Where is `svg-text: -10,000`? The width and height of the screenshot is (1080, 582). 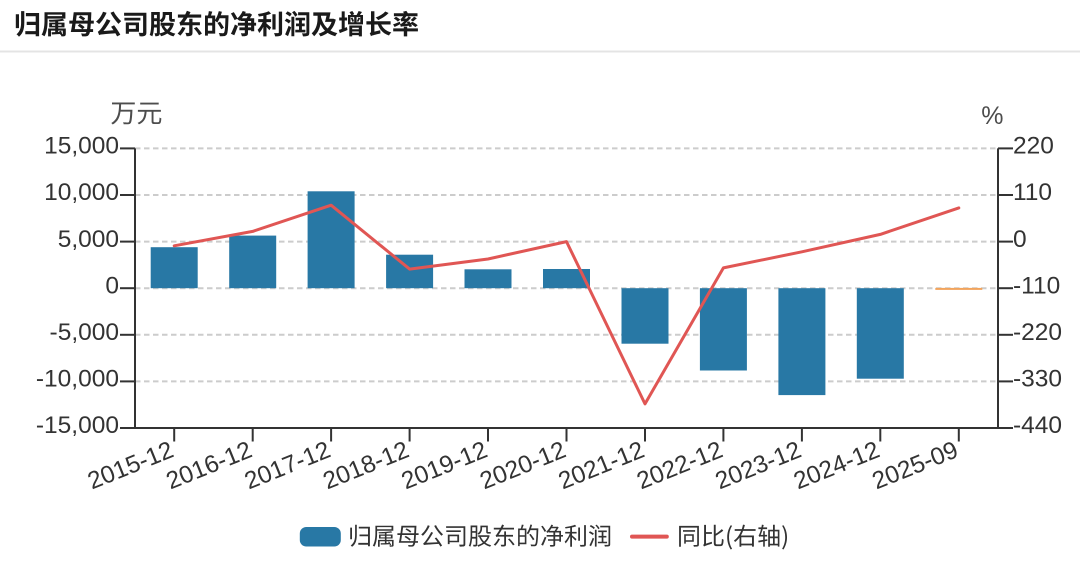 svg-text: -10,000 is located at coordinates (77, 379).